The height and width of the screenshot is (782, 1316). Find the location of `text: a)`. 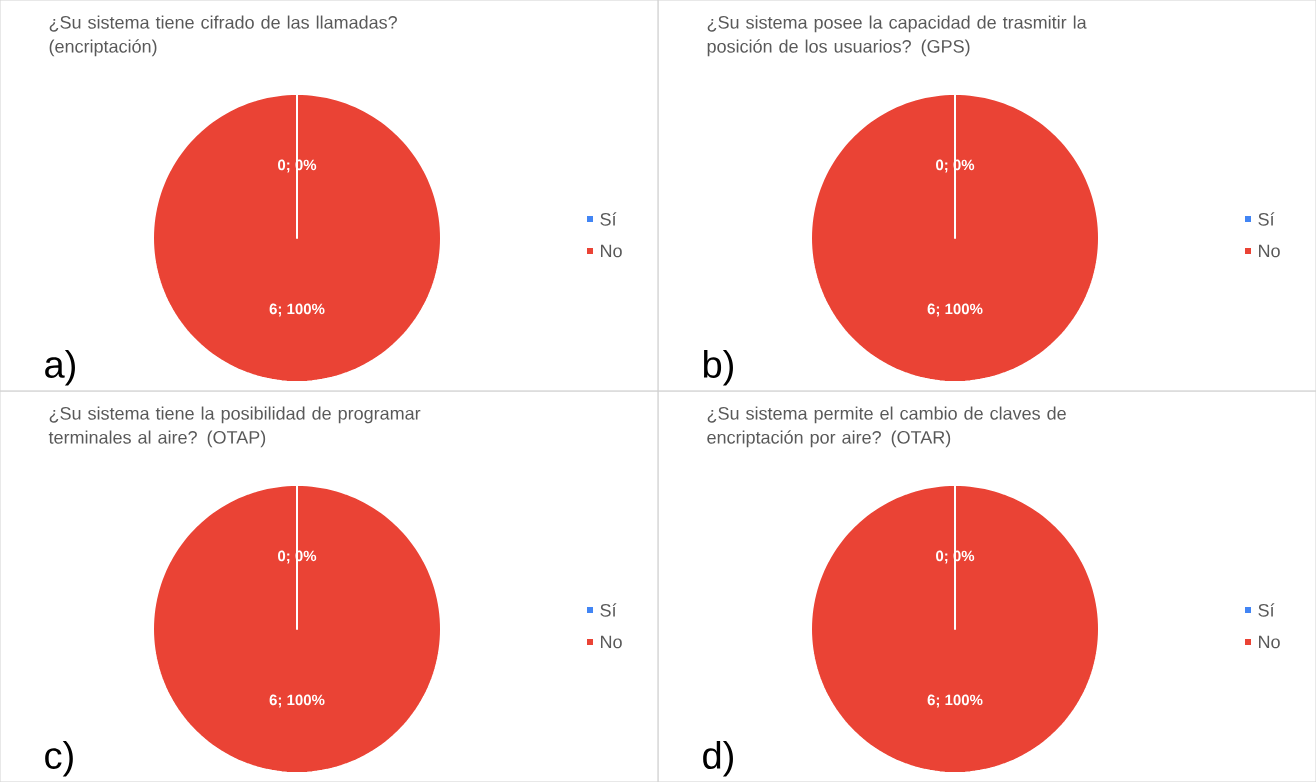

text: a) is located at coordinates (60, 368).